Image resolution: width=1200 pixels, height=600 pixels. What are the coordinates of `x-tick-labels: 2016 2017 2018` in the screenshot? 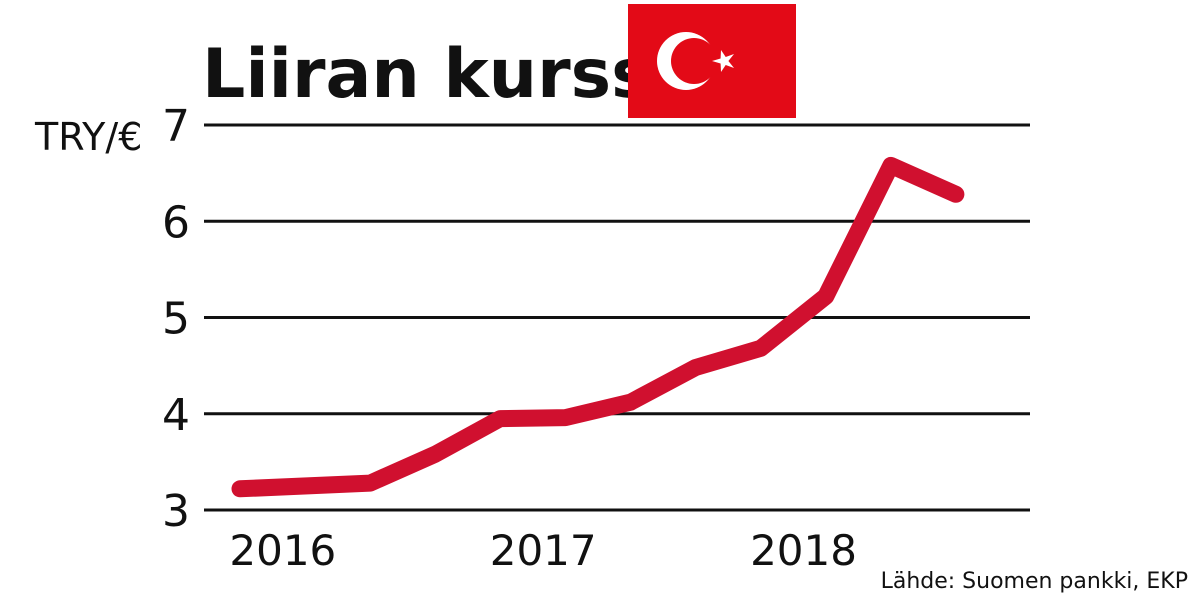 It's located at (543, 550).